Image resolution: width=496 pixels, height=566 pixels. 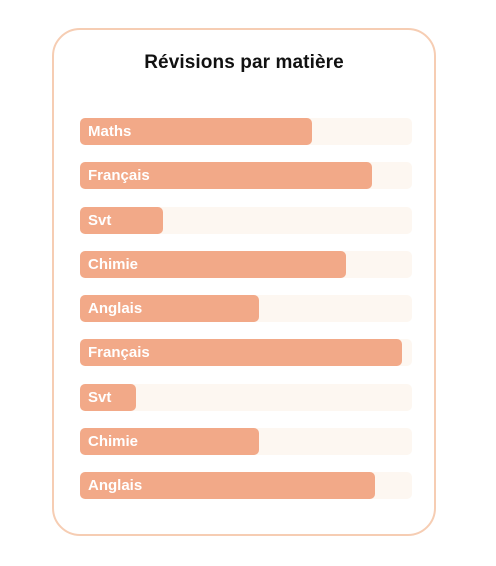 What do you see at coordinates (244, 62) in the screenshot?
I see `chart-title: Révisions par matière` at bounding box center [244, 62].